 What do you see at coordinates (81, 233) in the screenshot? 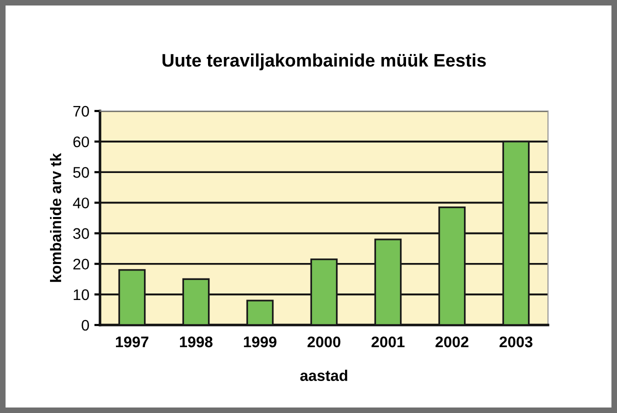
I see `y-tick-label: 30` at bounding box center [81, 233].